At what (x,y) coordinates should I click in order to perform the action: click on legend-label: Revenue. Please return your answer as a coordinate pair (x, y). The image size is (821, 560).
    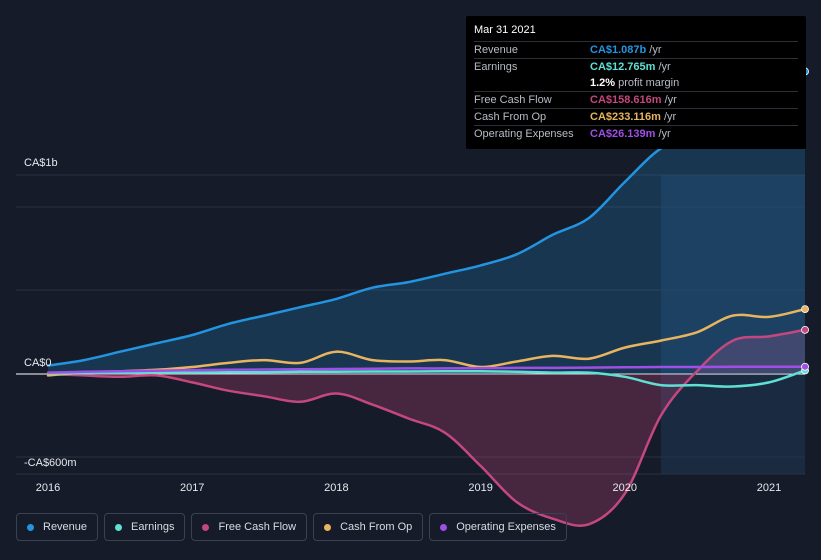
    Looking at the image, I should click on (65, 527).